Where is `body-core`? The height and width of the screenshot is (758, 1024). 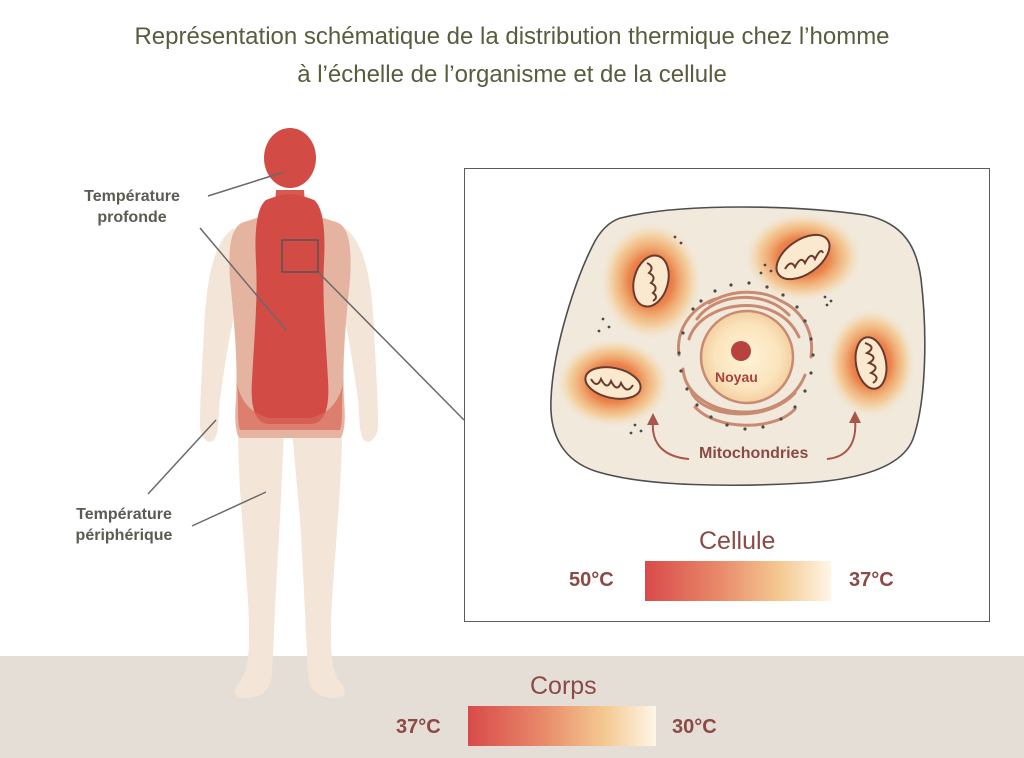 body-core is located at coordinates (290, 279).